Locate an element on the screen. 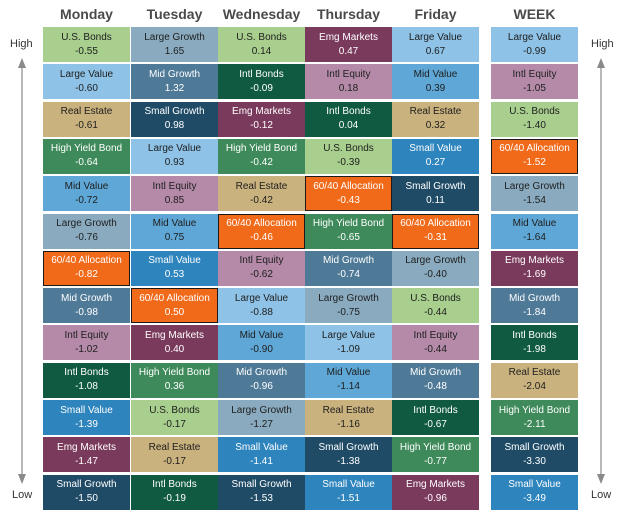 This screenshot has height=514, width=624. return-value: -1.14 is located at coordinates (348, 387).